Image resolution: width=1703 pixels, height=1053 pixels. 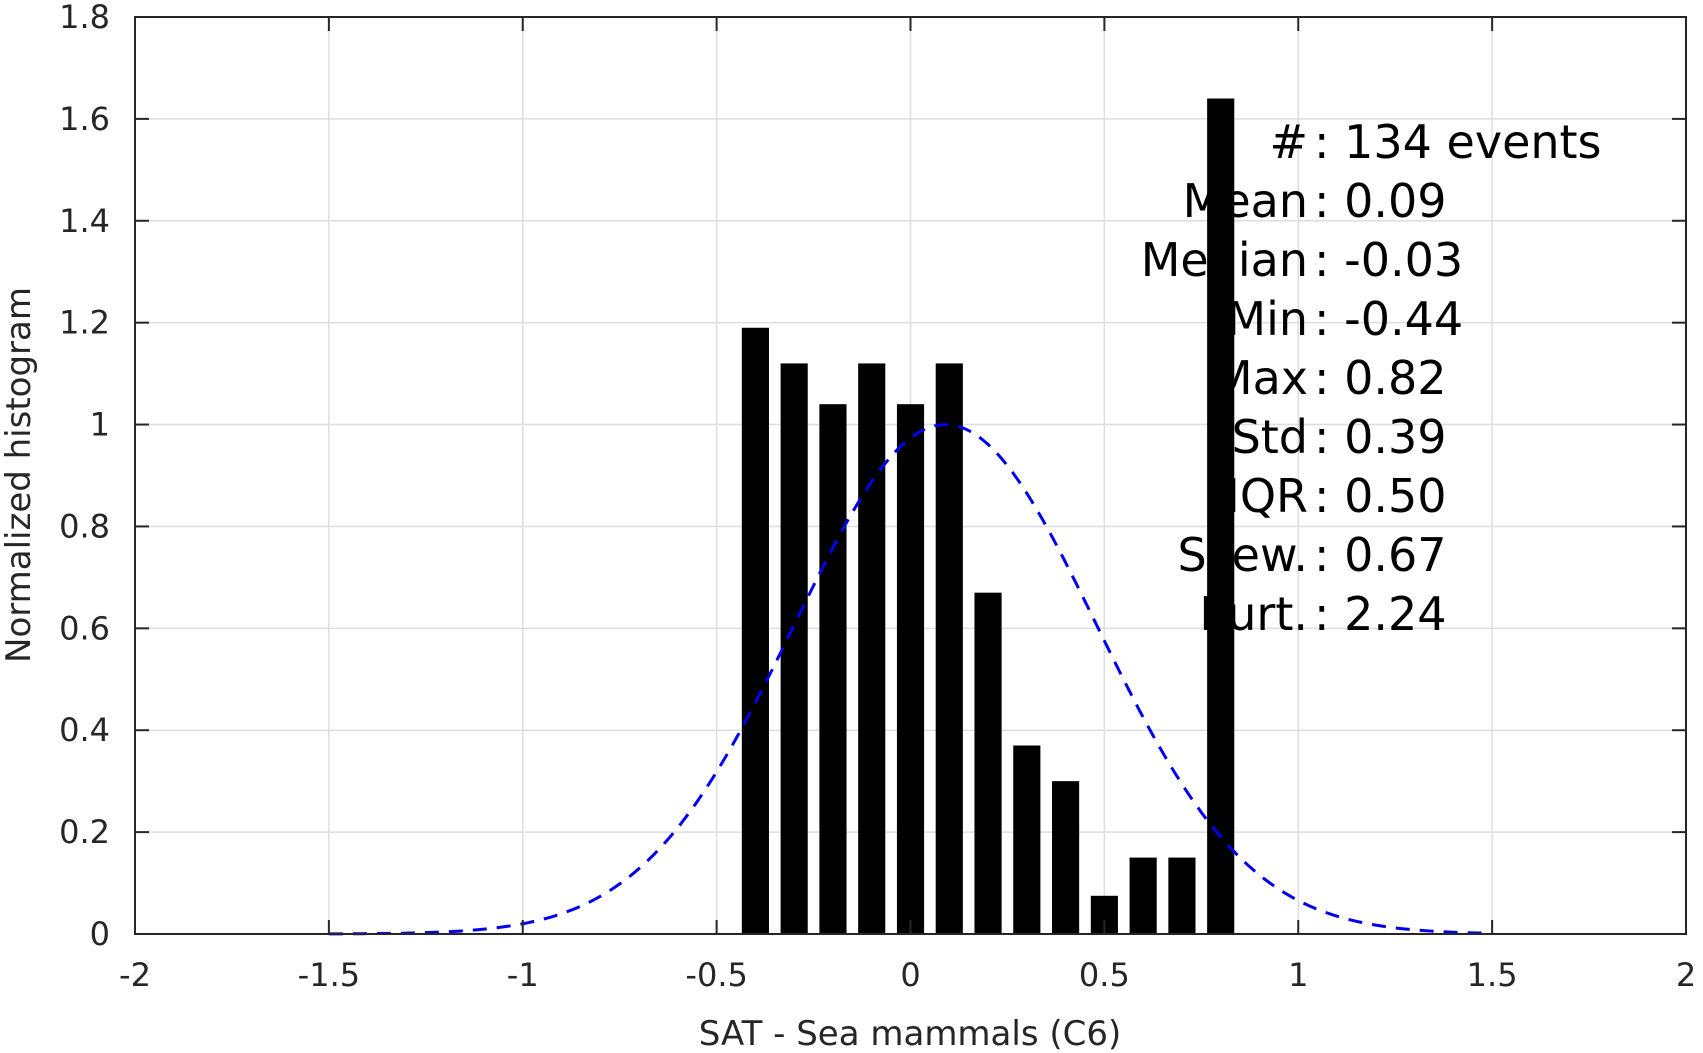 I want to click on stat-line-2: Median : -0.03, so click(x=1302, y=260).